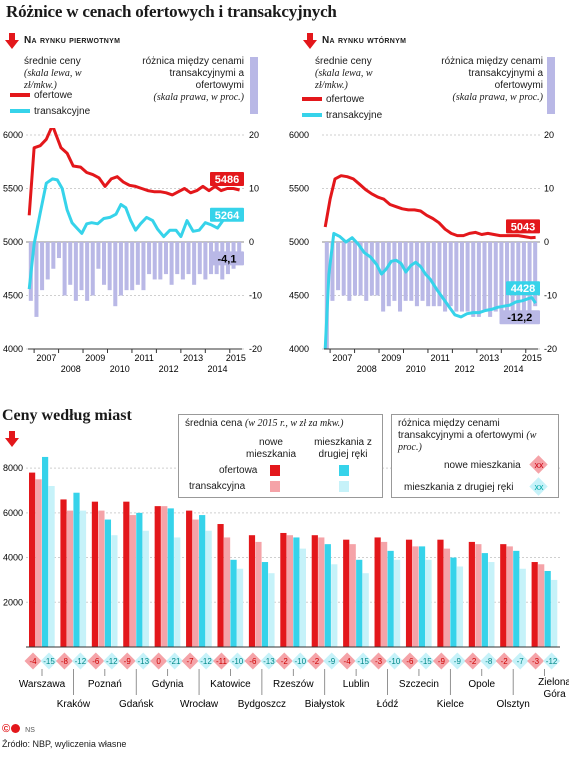 Image resolution: width=569 pixels, height=760 pixels. Describe the element at coordinates (439, 358) in the screenshot. I see `x-tick-label: 2011` at that location.